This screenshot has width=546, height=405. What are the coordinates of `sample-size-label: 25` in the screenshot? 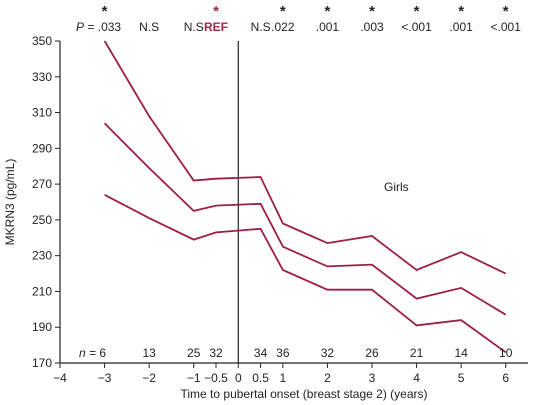 It's located at (194, 353).